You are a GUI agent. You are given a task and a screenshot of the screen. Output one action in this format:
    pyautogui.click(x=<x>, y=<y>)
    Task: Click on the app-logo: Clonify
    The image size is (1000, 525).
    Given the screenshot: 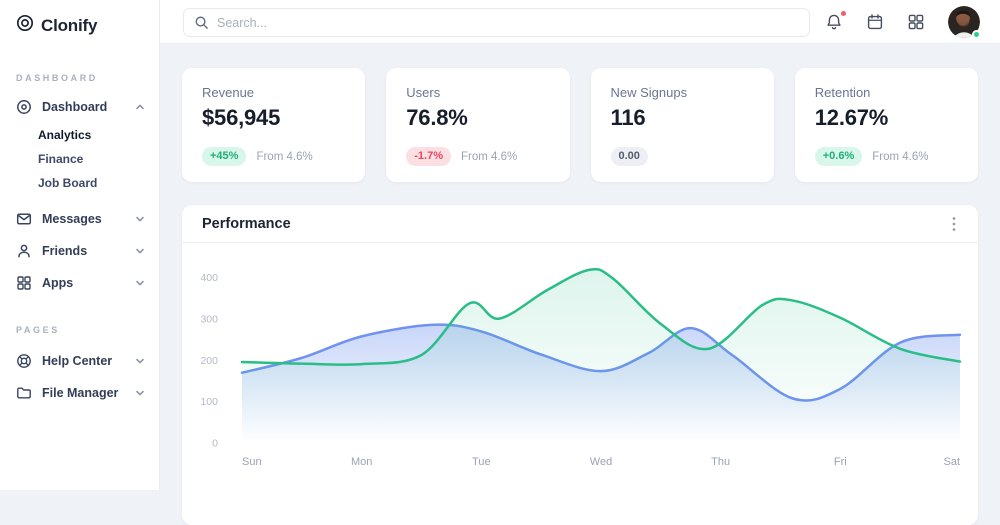 What is the action you would take?
    pyautogui.click(x=79, y=24)
    